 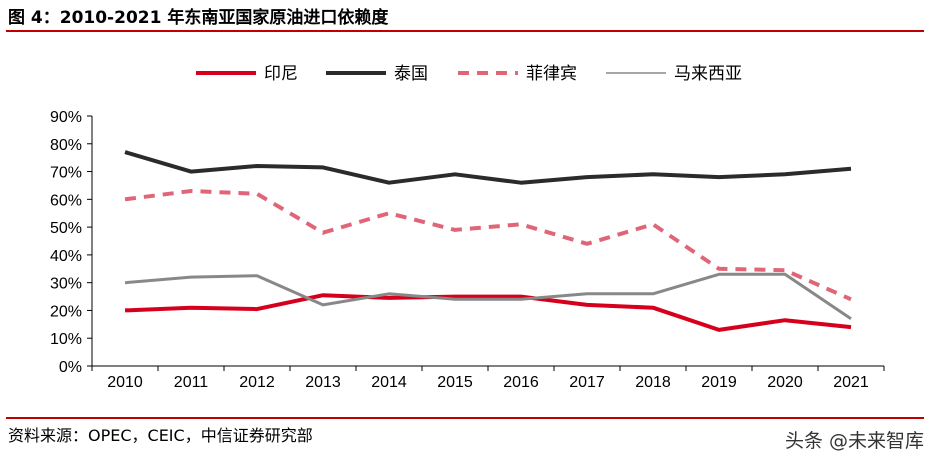 What do you see at coordinates (66, 311) in the screenshot?
I see `y-tick-label: 20%` at bounding box center [66, 311].